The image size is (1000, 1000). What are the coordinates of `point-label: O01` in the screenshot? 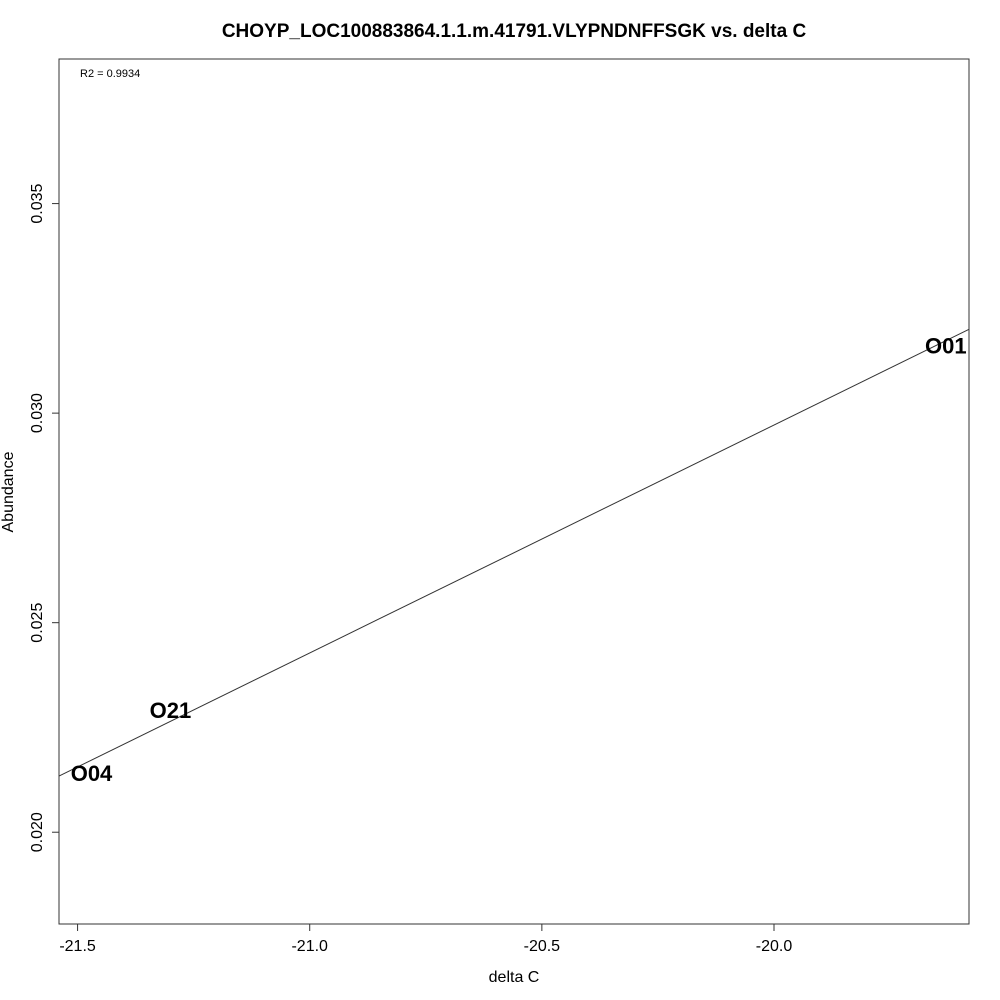 It's located at (946, 346).